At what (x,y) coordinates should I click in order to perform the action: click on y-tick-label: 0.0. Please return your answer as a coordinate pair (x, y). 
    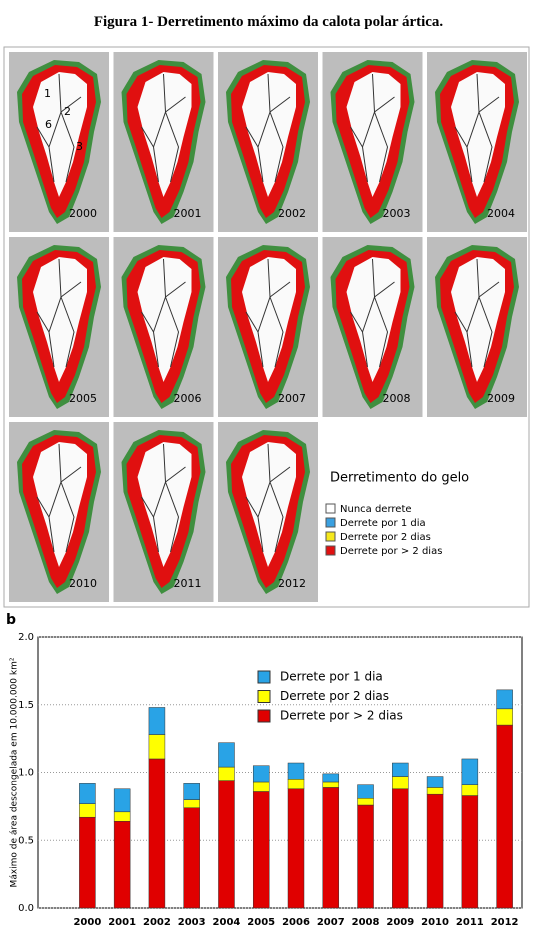
    Looking at the image, I should click on (26, 908).